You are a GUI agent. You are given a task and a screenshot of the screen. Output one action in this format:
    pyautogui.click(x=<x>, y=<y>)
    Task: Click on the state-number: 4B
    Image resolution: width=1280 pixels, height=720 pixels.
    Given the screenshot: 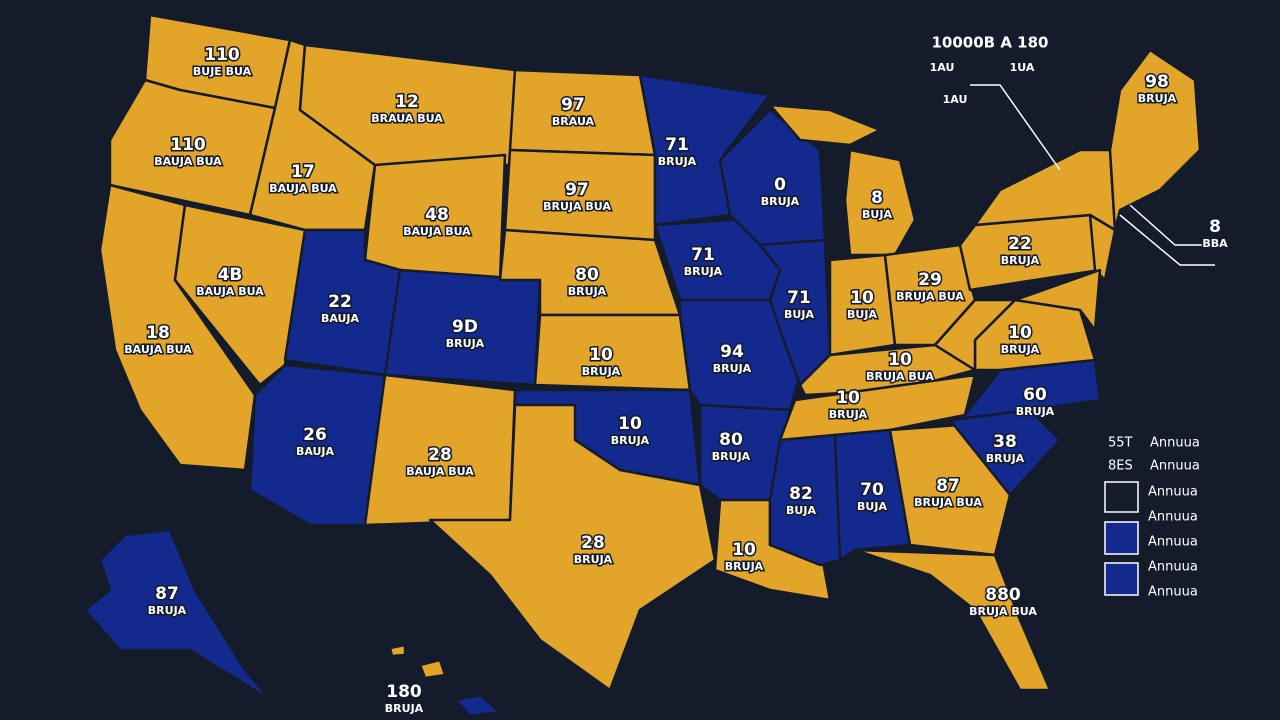 What is the action you would take?
    pyautogui.click(x=230, y=275)
    